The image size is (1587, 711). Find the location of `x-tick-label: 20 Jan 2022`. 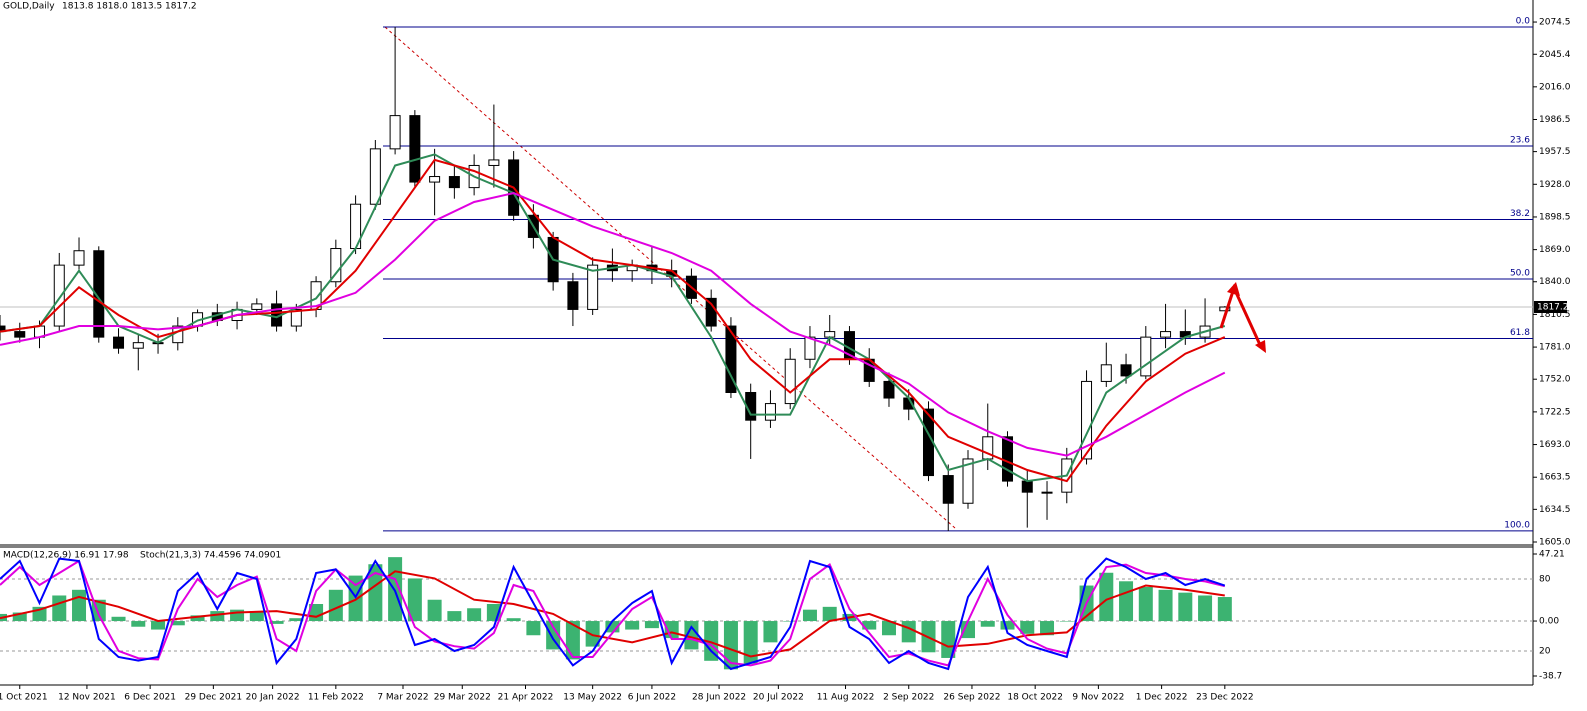

x-tick-label: 20 Jan 2022 is located at coordinates (273, 698).